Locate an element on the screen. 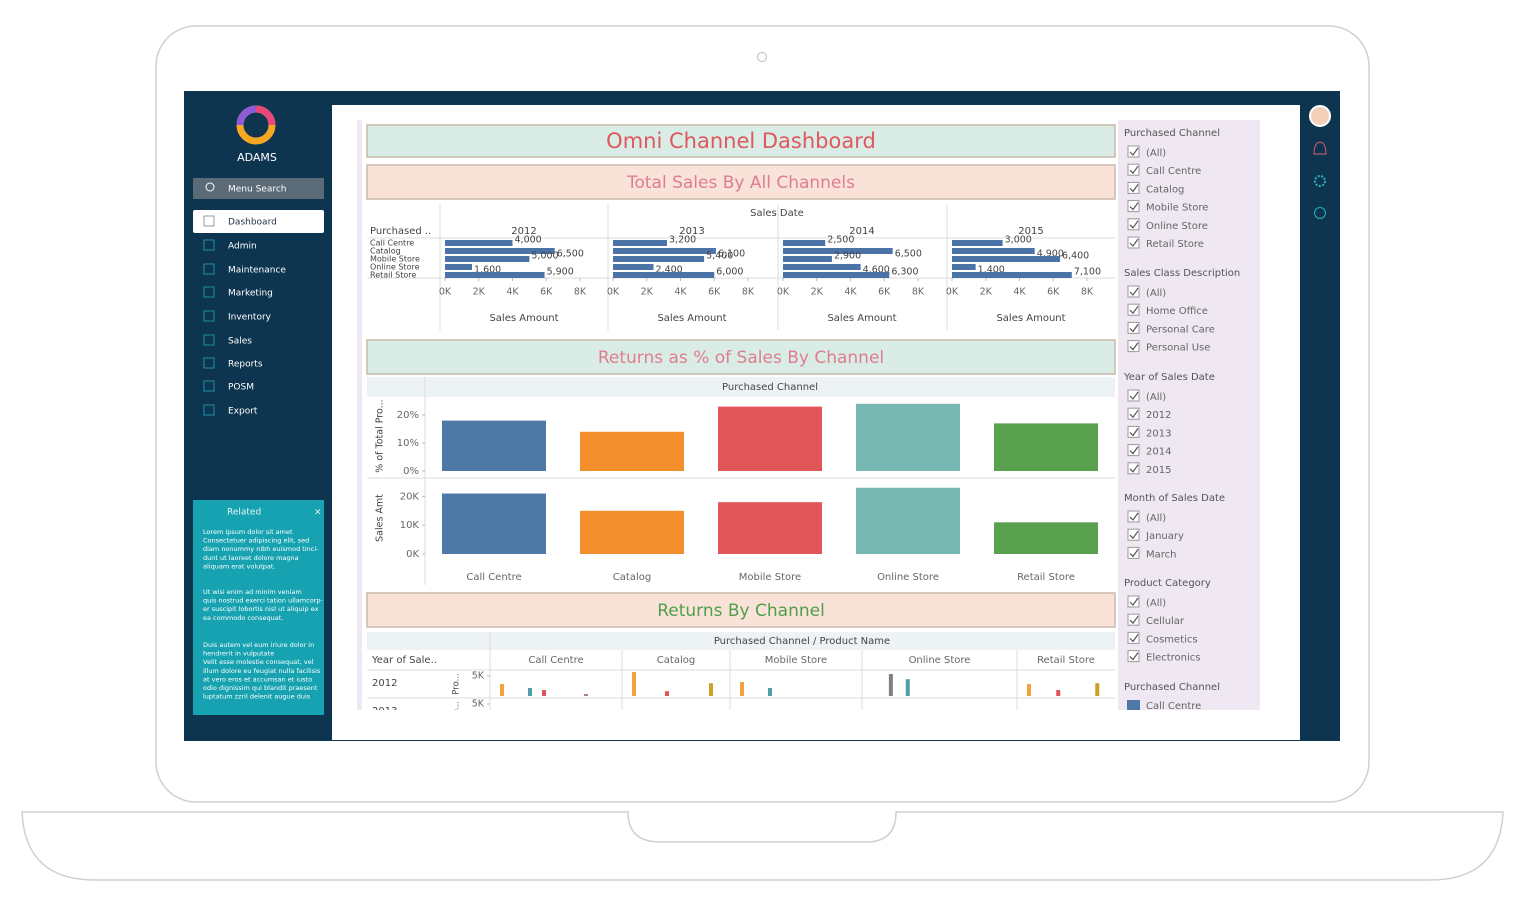  menu-item: Export is located at coordinates (243, 412).